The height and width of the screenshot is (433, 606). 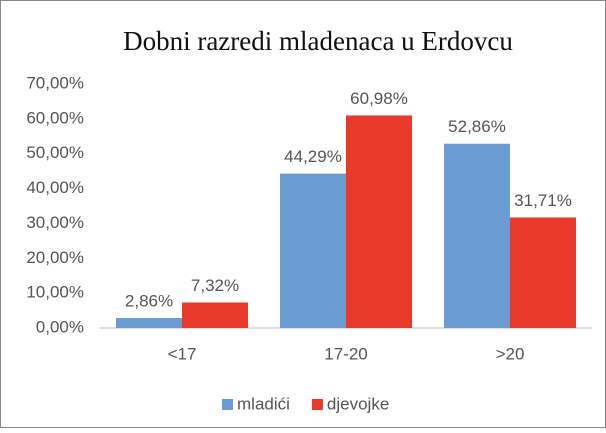 I want to click on x-tick-label: <17, so click(x=182, y=353).